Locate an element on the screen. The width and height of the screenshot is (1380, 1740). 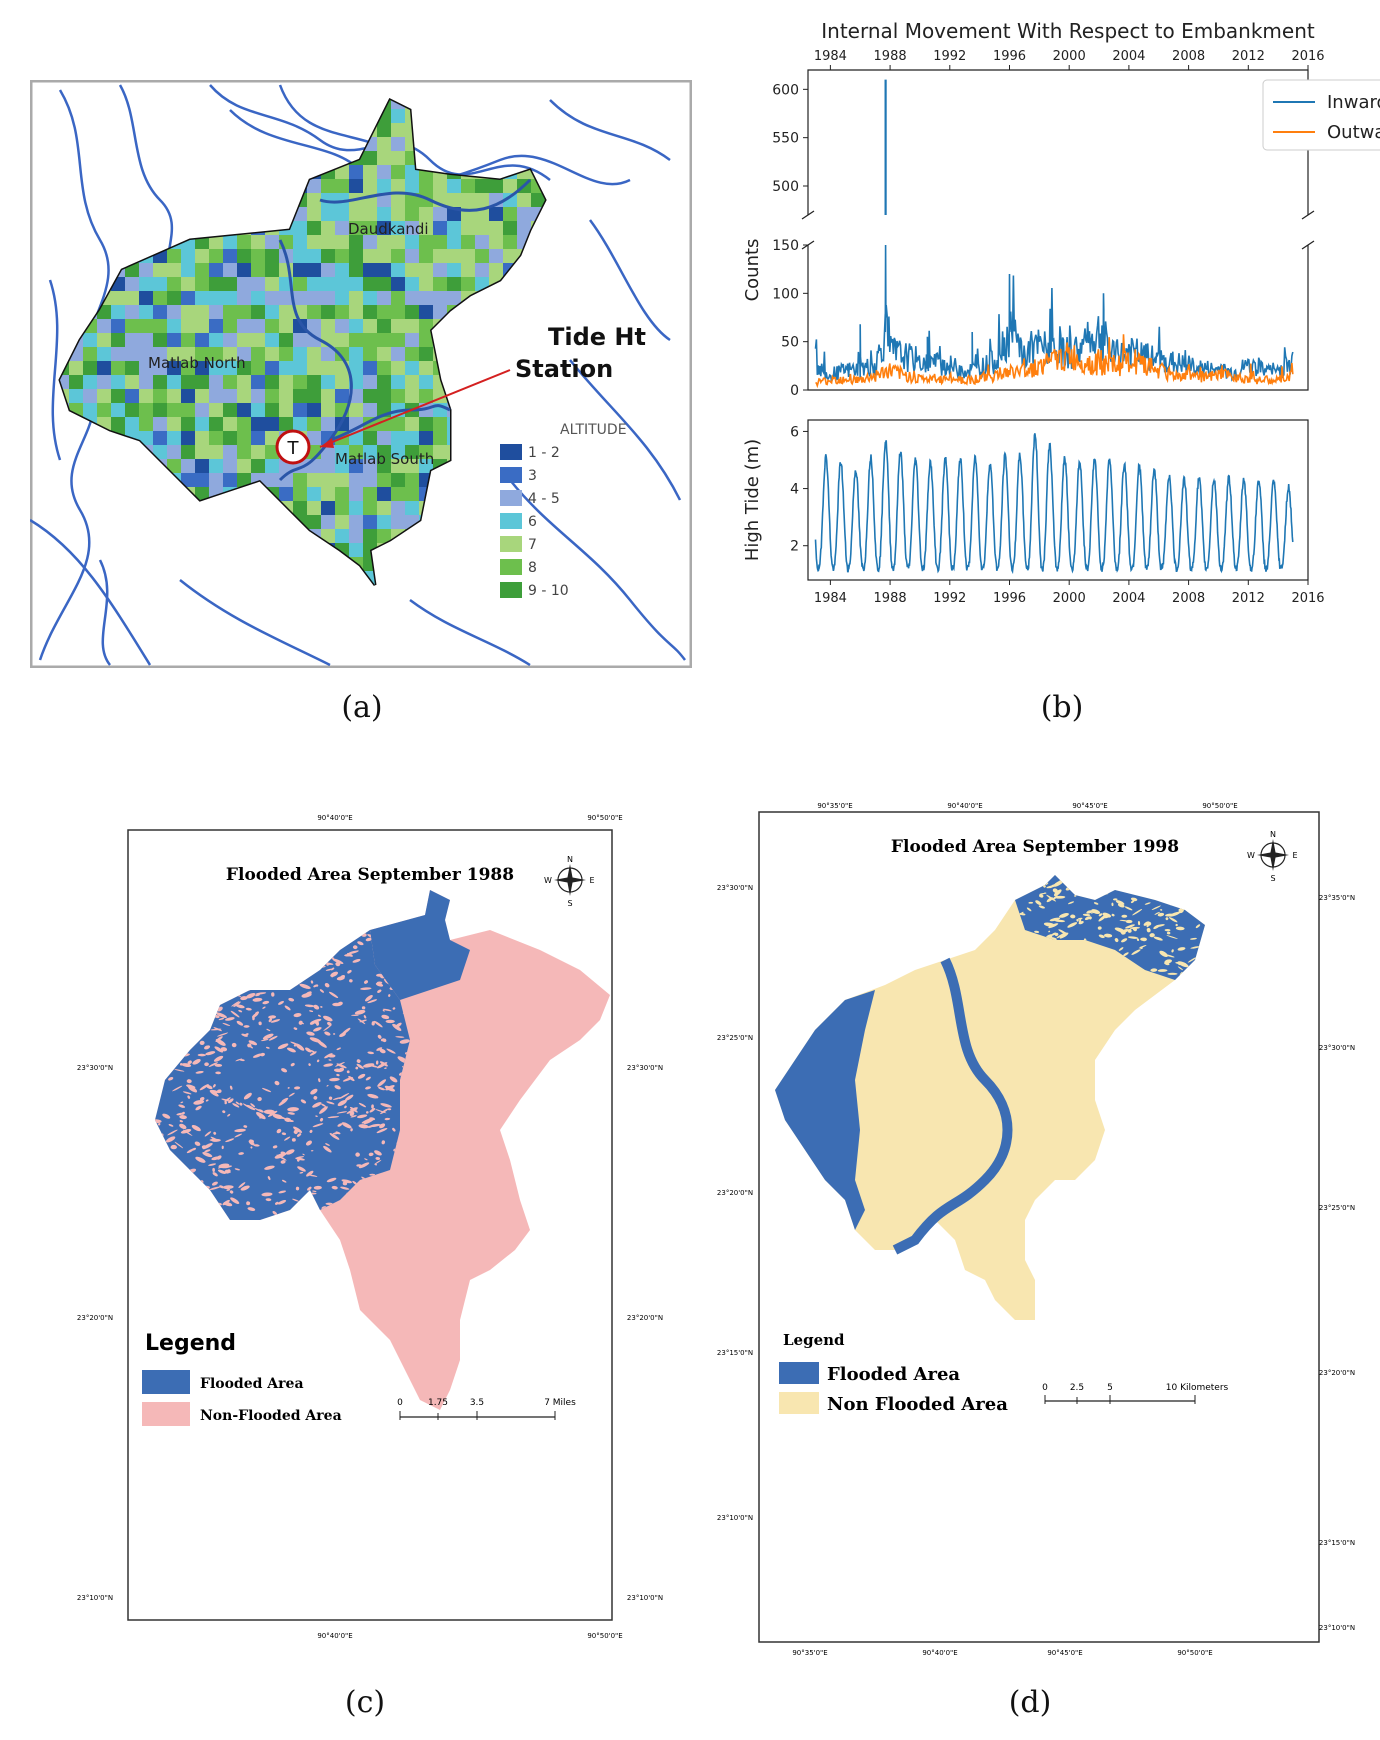
top-year-label: 2012 is located at coordinates (1248, 56).